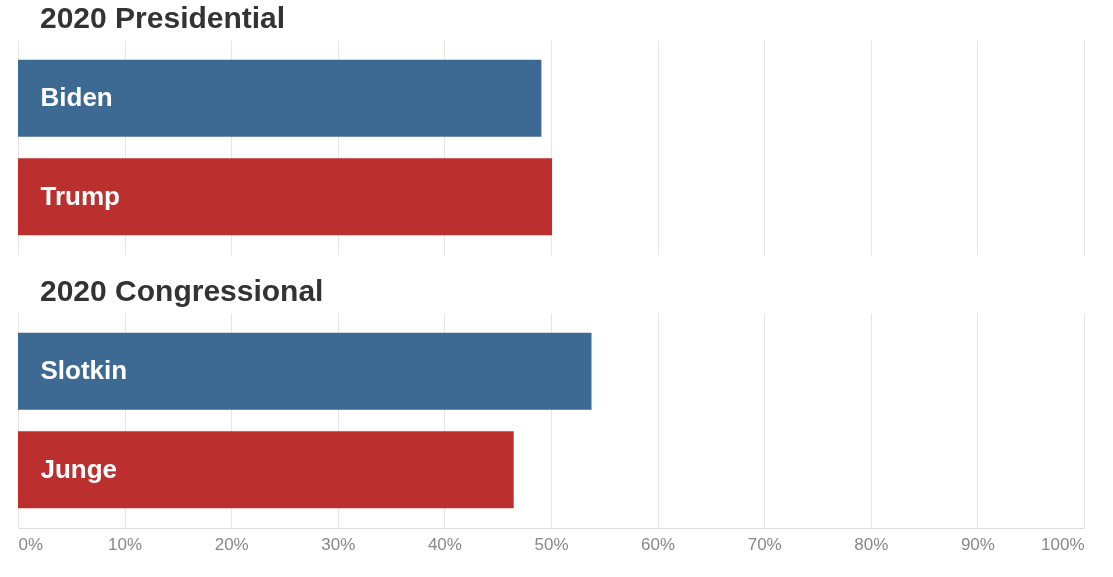  Describe the element at coordinates (231, 544) in the screenshot. I see `x-tick-label: 20%` at that location.